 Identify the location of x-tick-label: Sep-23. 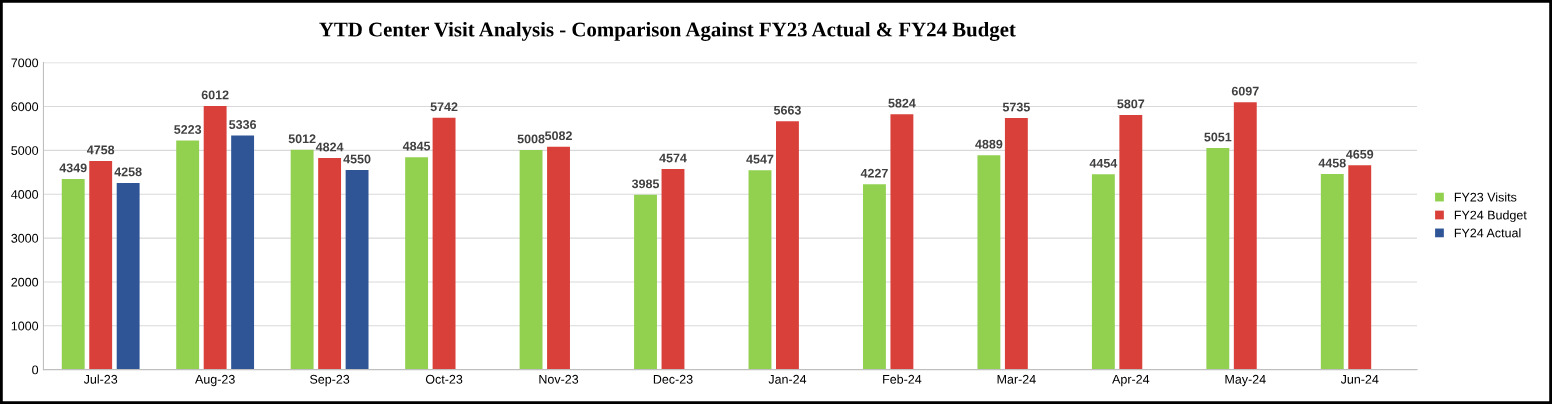
(330, 380).